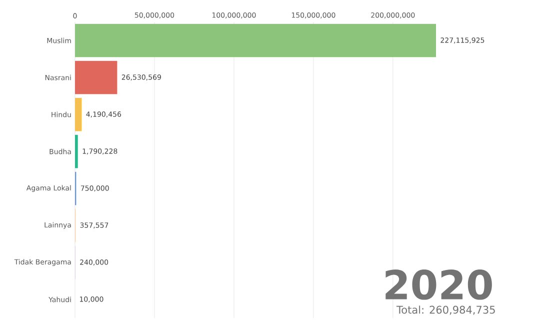 The width and height of the screenshot is (540, 321). I want to click on annotation: Total: 260,984,735, so click(445, 310).